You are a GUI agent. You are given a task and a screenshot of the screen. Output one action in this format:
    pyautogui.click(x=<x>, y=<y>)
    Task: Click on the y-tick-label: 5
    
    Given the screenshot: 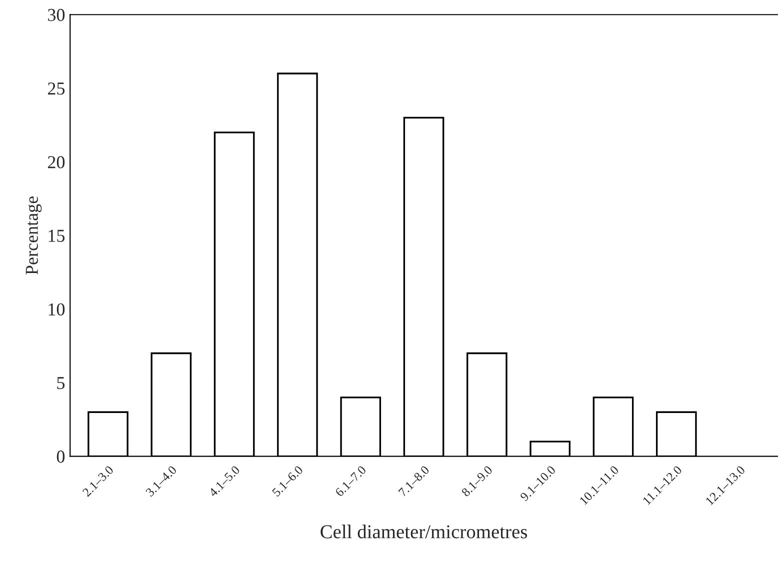 What is the action you would take?
    pyautogui.click(x=61, y=383)
    